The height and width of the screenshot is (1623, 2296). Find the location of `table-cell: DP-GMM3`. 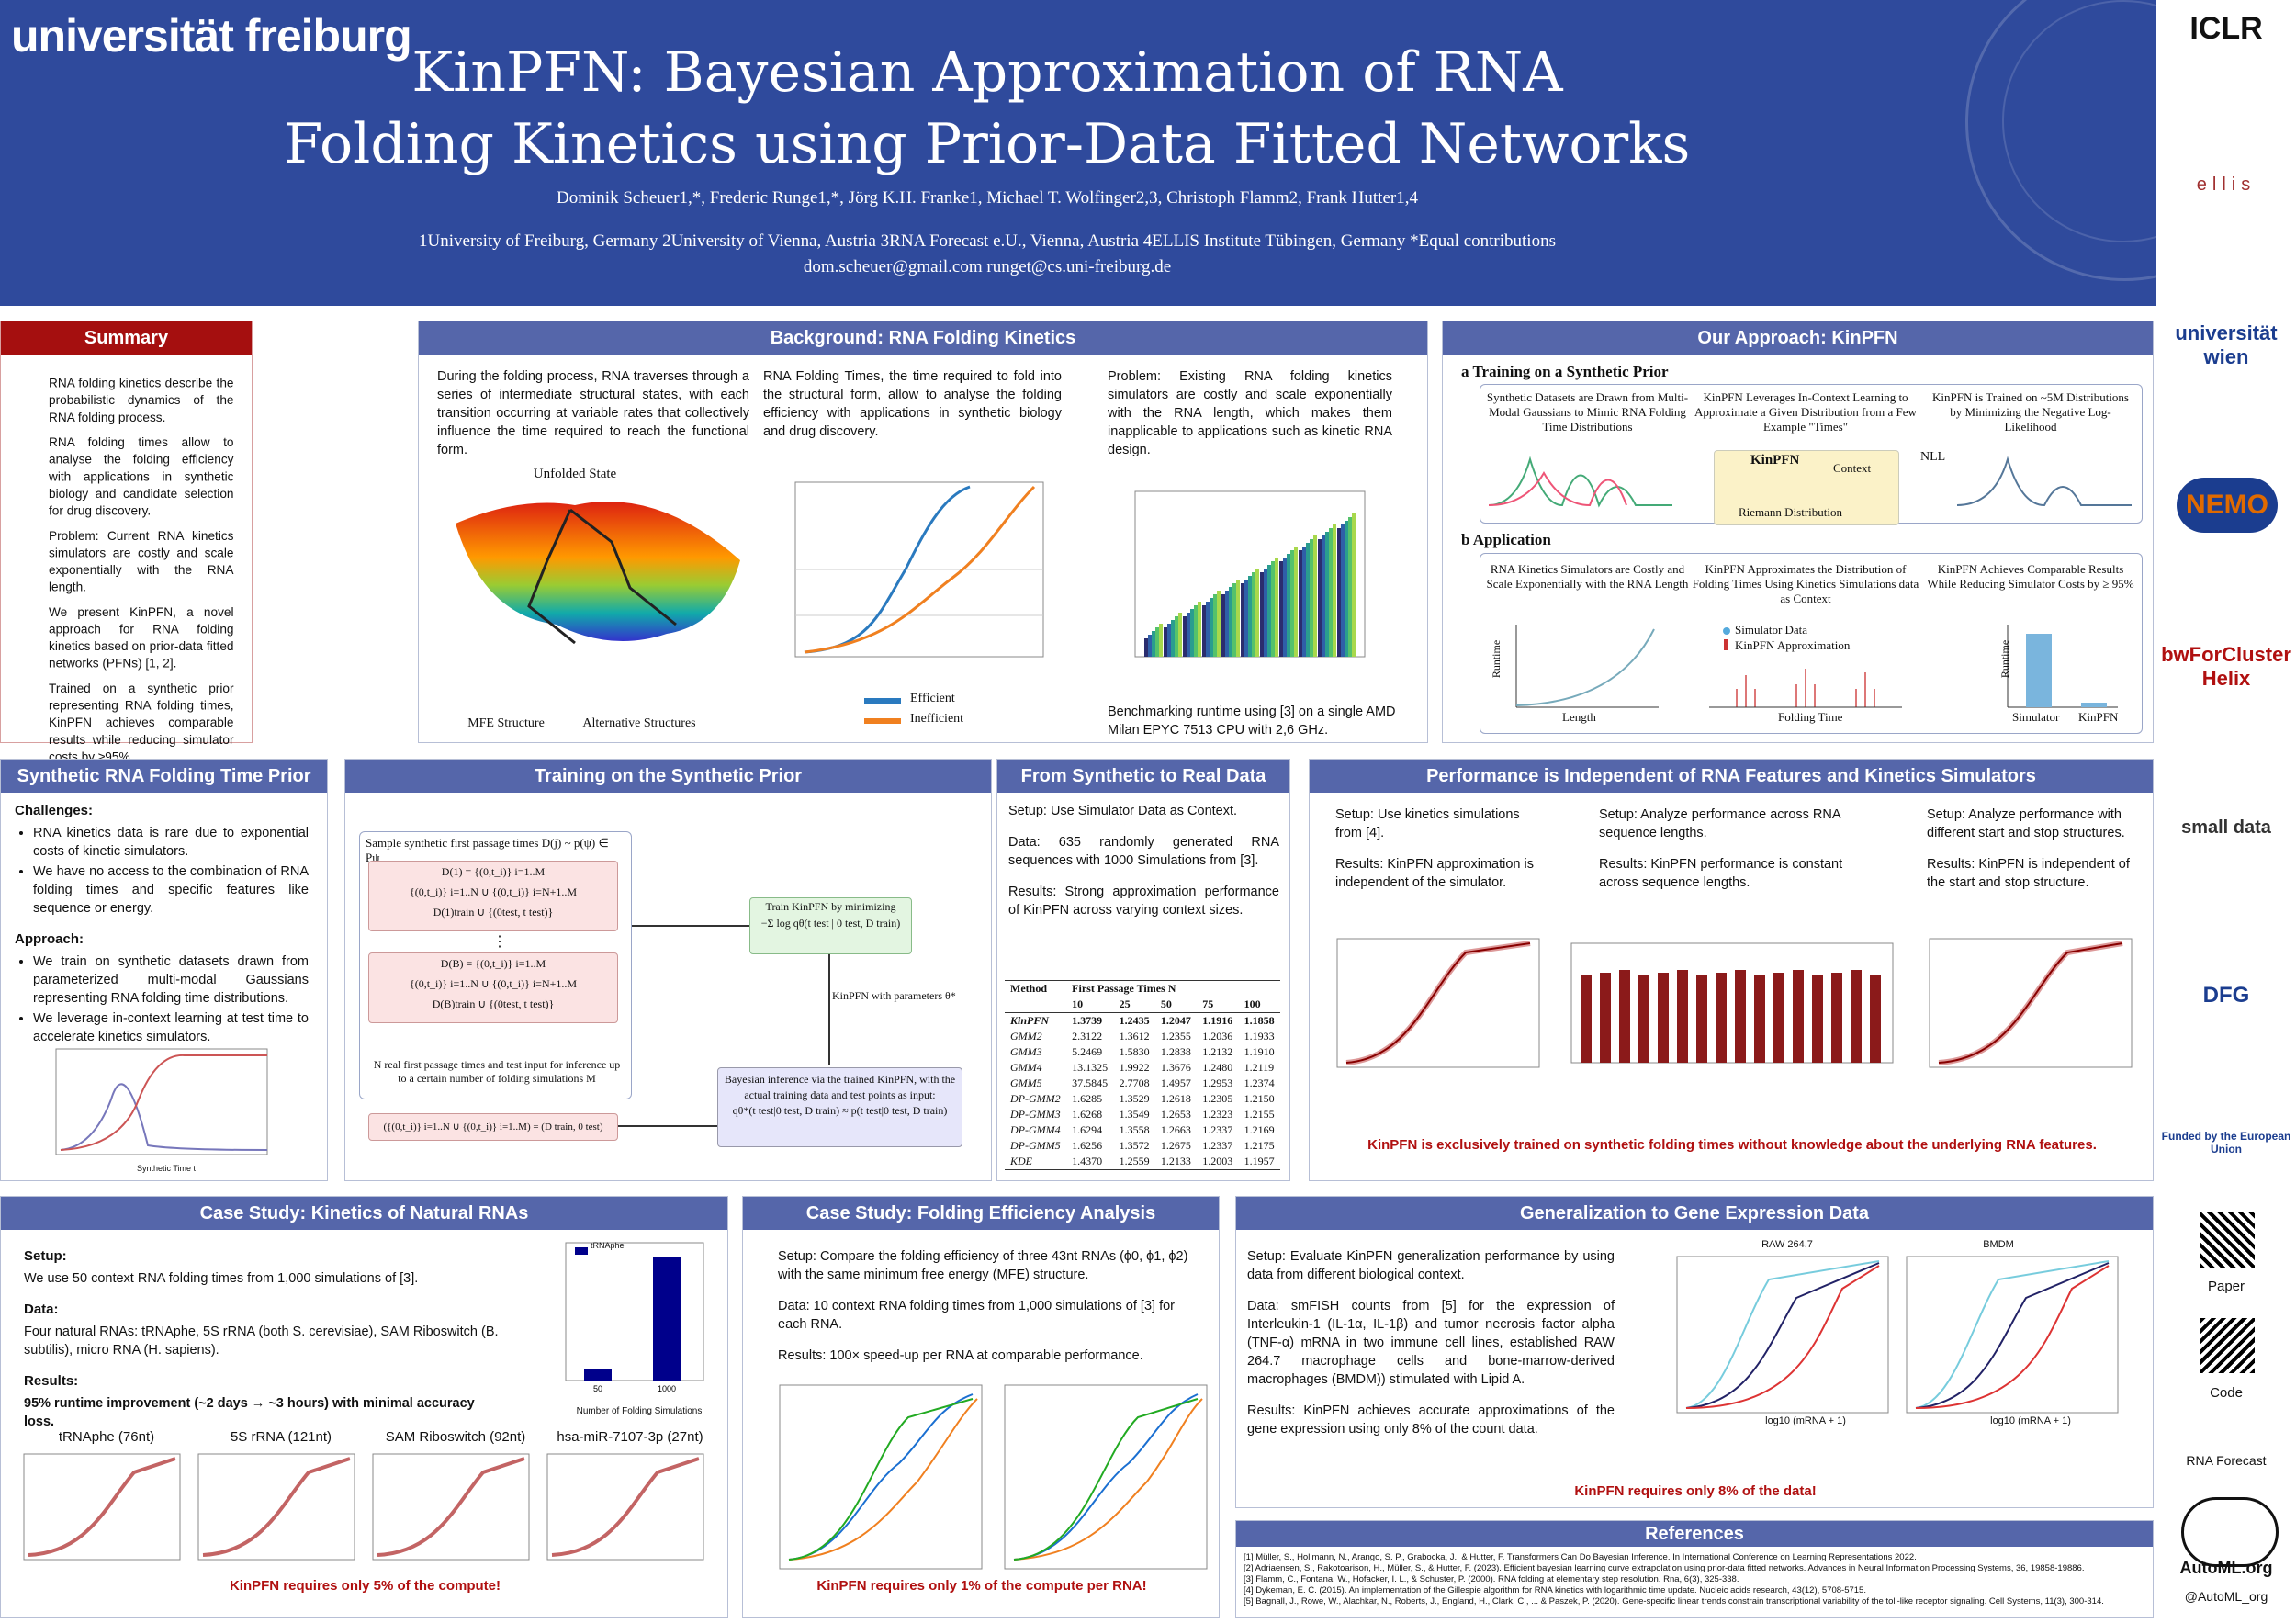

table-cell: DP-GMM3 is located at coordinates (1036, 1114).